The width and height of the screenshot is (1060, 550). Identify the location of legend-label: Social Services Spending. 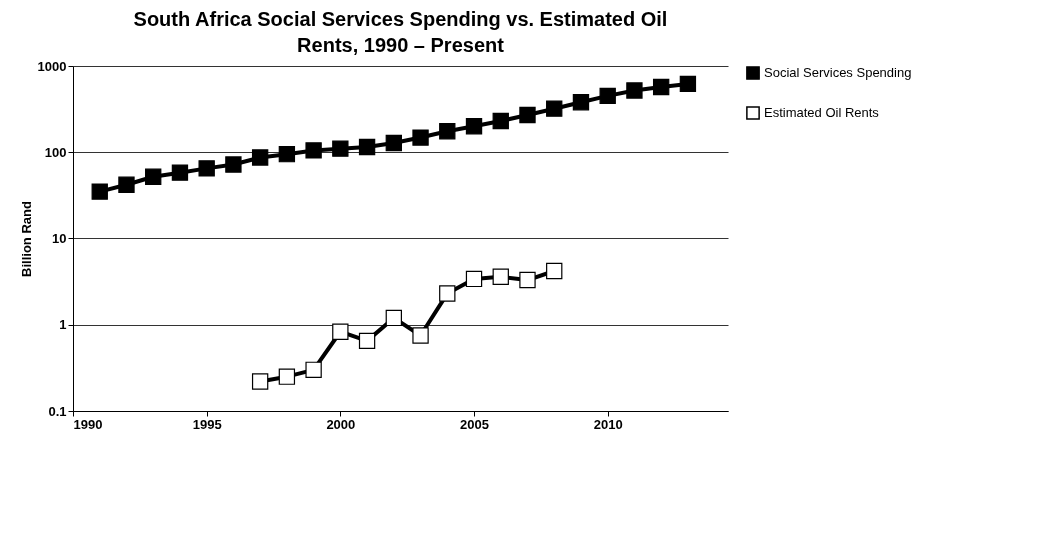
(838, 72).